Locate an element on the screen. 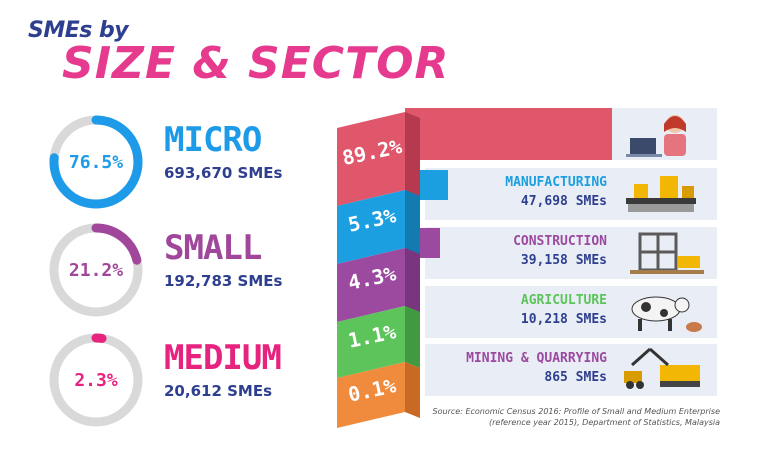 The width and height of the screenshot is (768, 463). size-medium: 2.3% MEDIUM 20,612 SMEs is located at coordinates (196, 380).